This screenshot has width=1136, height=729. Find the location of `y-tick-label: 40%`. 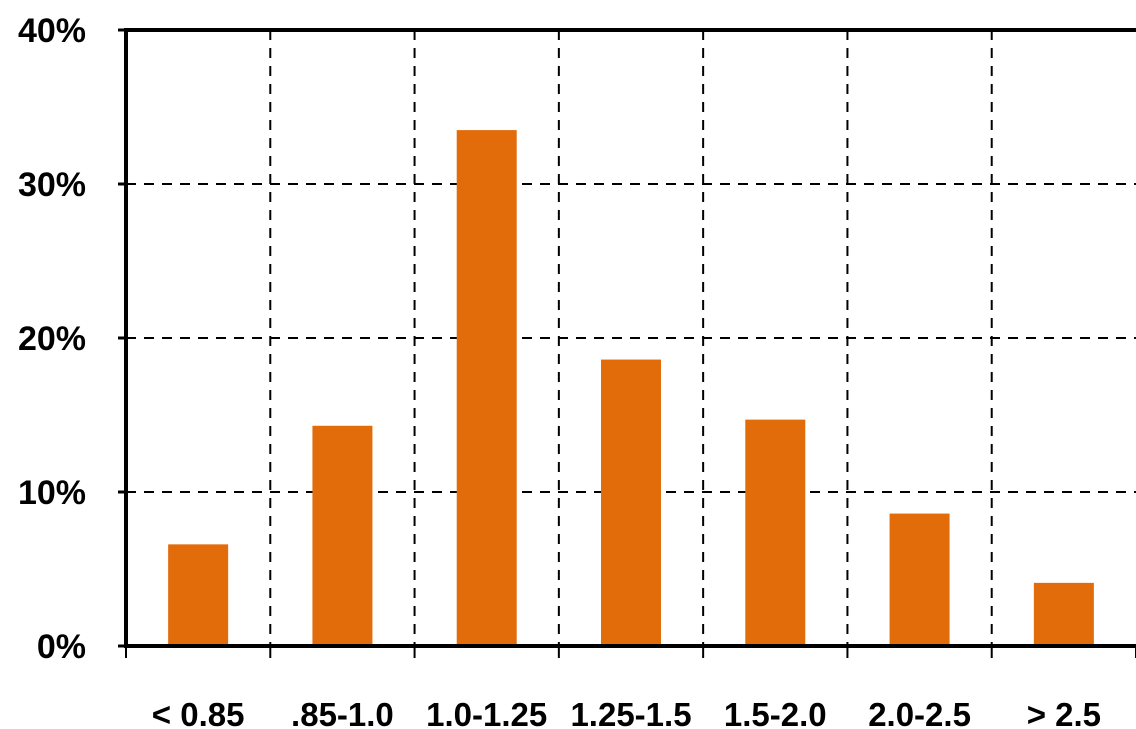

y-tick-label: 40% is located at coordinates (52, 31).